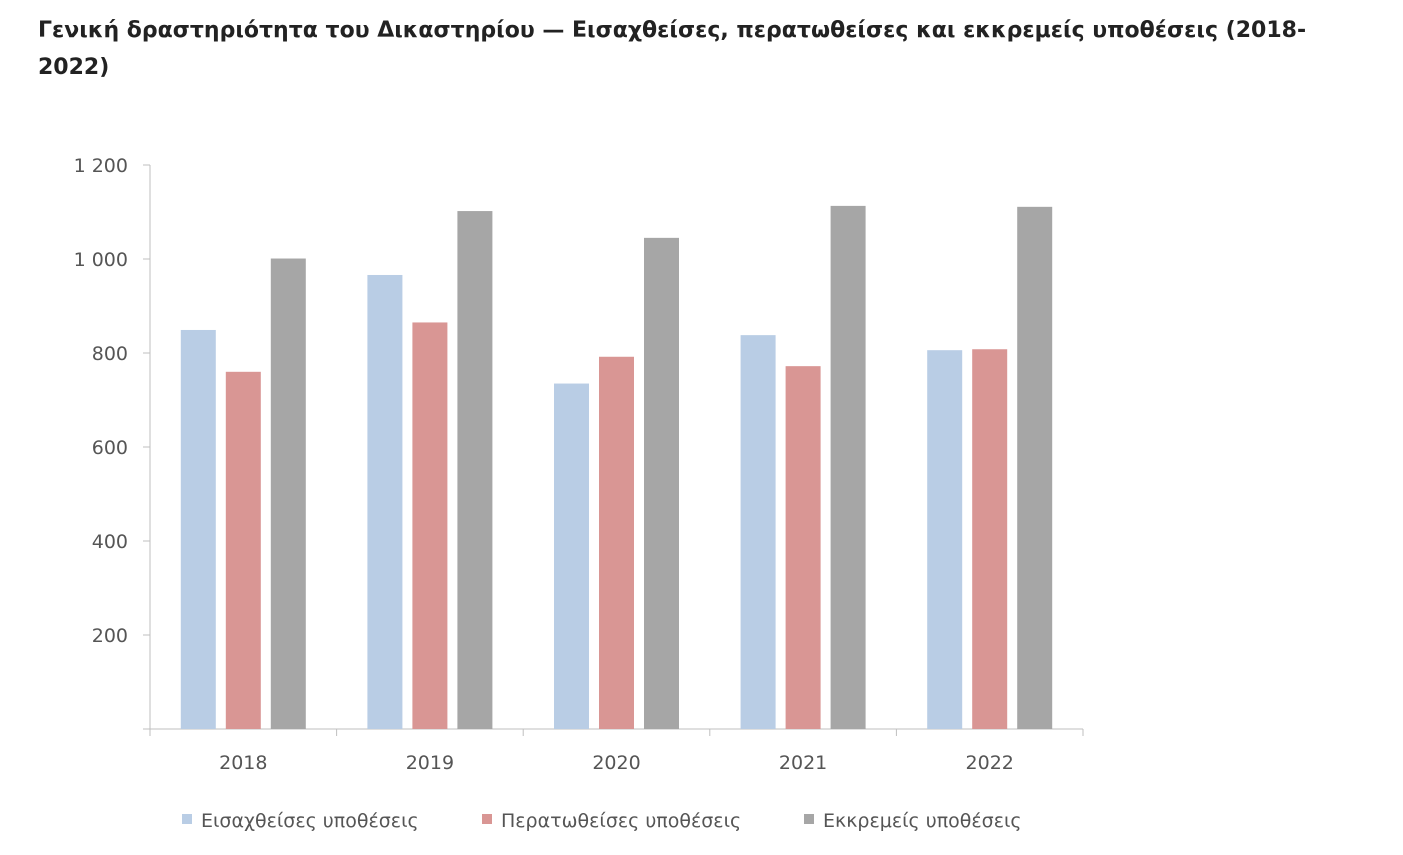 The height and width of the screenshot is (855, 1403). Describe the element at coordinates (922, 821) in the screenshot. I see `legend-label-3: Εκκρεμείς υποθέσεις` at that location.